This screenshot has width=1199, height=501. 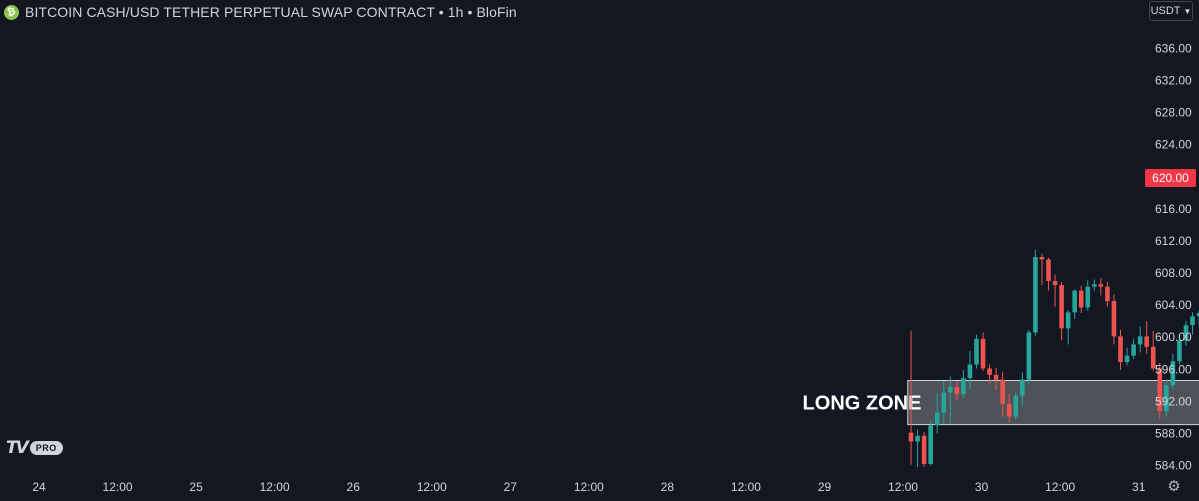 I want to click on gear-icon: ⚙, so click(x=1174, y=486).